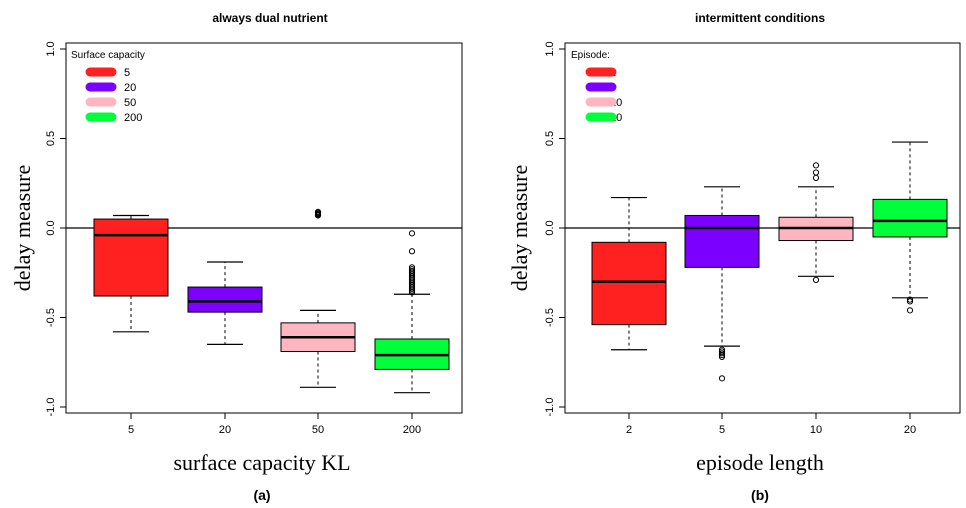  I want to click on x-tick-label: 10, so click(816, 430).